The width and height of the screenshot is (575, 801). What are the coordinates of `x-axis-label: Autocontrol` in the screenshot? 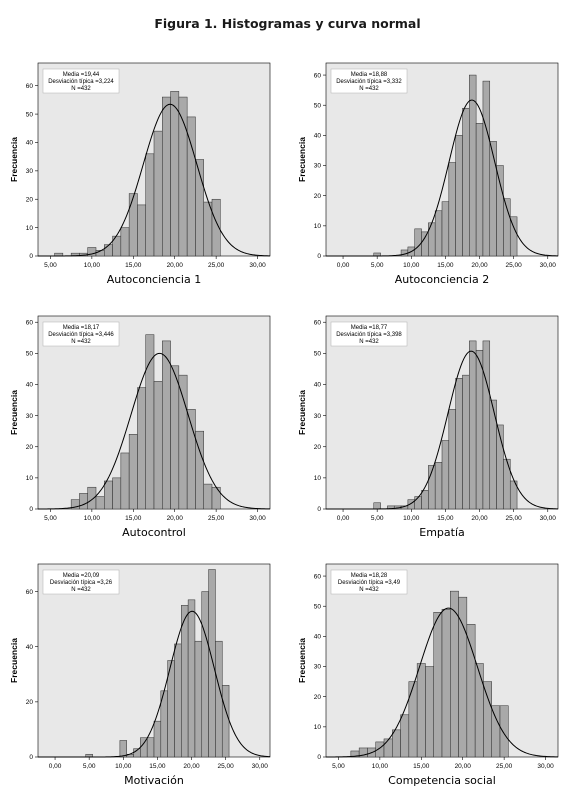 It's located at (154, 532).